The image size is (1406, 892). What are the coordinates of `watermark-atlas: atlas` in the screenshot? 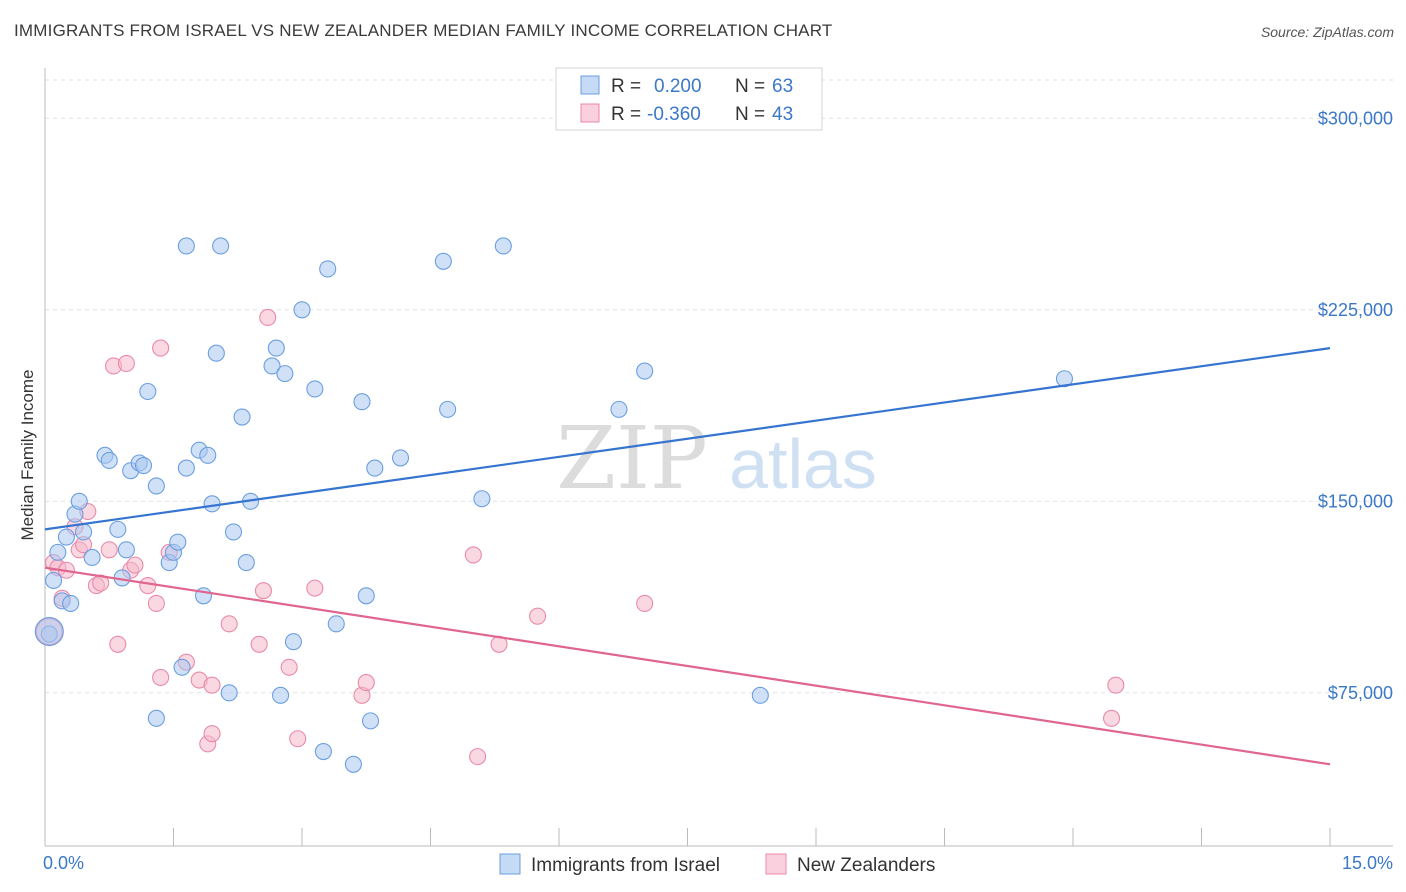 It's located at (803, 464).